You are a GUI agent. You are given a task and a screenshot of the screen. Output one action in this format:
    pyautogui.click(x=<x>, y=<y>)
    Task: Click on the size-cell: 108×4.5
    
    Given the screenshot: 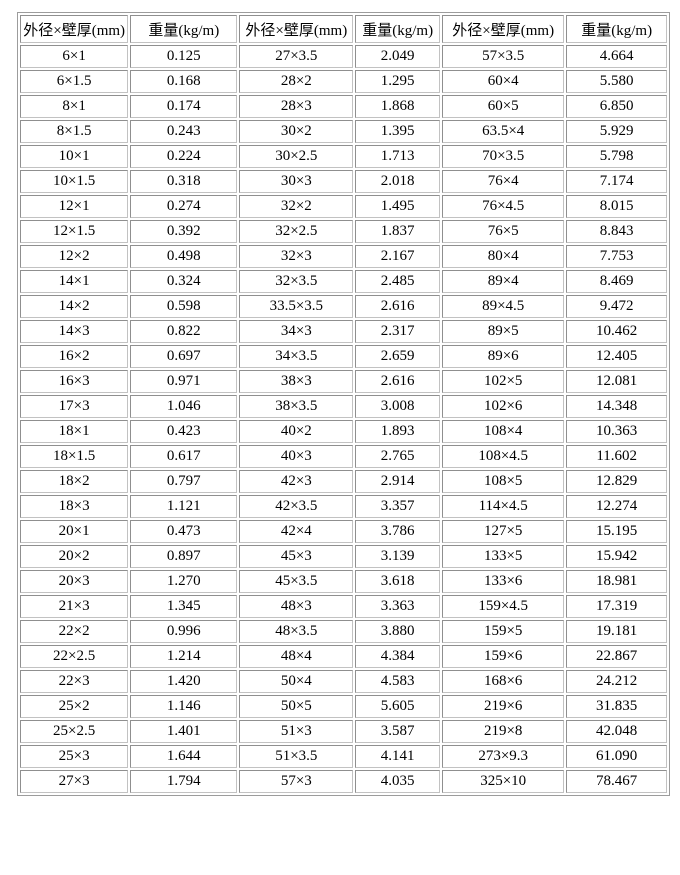 What is the action you would take?
    pyautogui.click(x=503, y=456)
    